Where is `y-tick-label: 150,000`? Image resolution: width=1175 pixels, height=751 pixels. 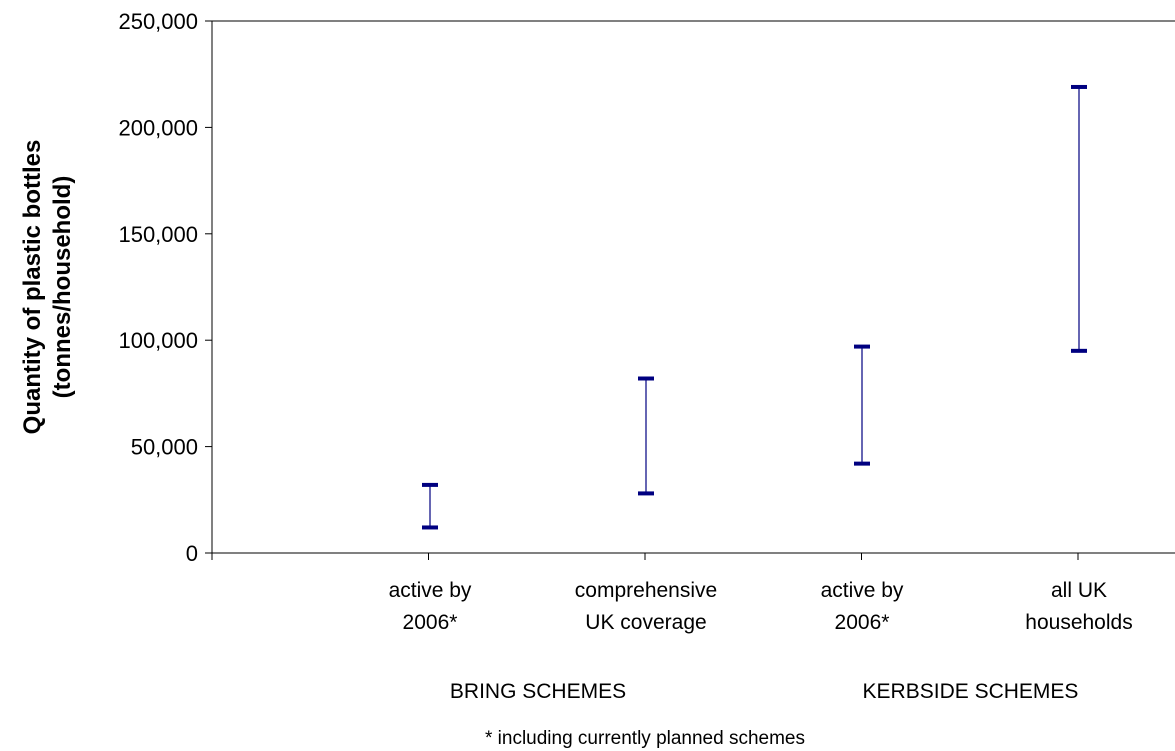
y-tick-label: 150,000 is located at coordinates (158, 234).